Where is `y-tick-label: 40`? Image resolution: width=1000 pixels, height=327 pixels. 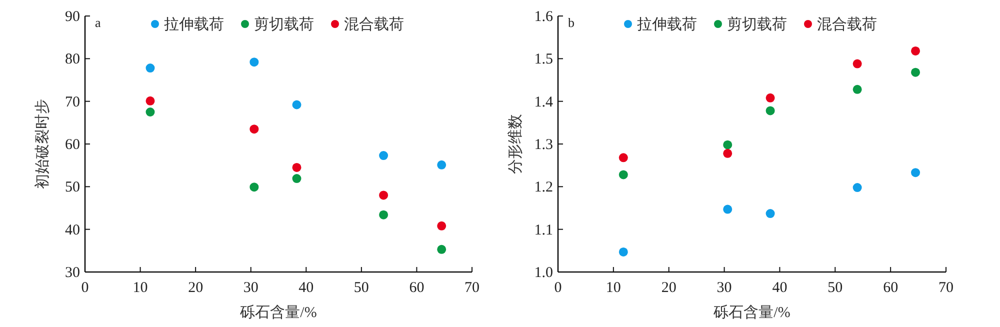
y-tick-label: 40 is located at coordinates (72, 230).